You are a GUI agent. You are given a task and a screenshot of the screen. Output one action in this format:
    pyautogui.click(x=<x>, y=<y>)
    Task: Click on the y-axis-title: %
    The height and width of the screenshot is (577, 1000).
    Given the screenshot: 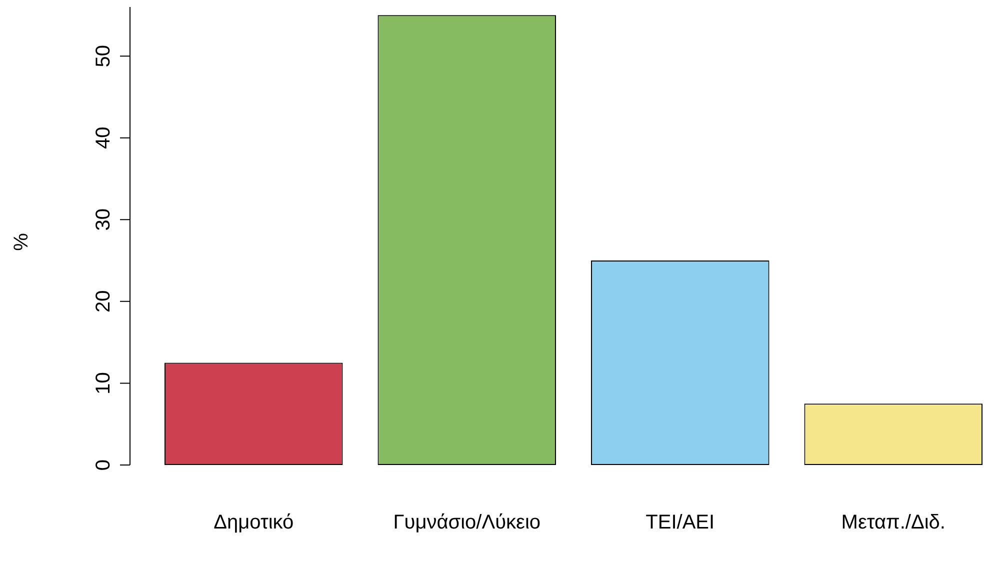 What is the action you would take?
    pyautogui.click(x=21, y=241)
    